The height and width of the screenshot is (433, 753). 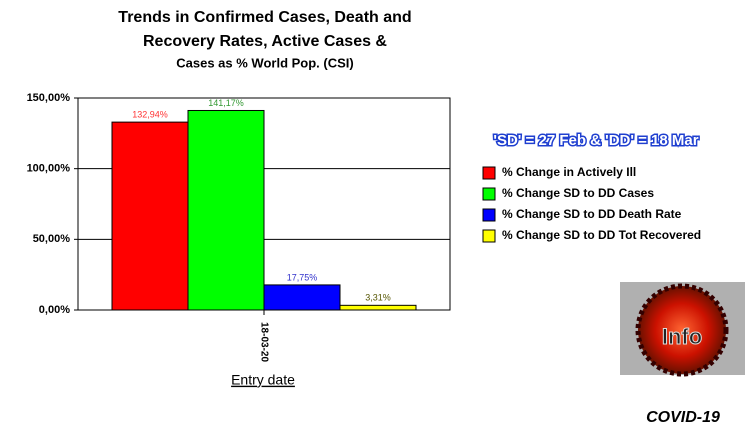 What do you see at coordinates (592, 214) in the screenshot?
I see `legend-label: % Change SD to DD Death Rate` at bounding box center [592, 214].